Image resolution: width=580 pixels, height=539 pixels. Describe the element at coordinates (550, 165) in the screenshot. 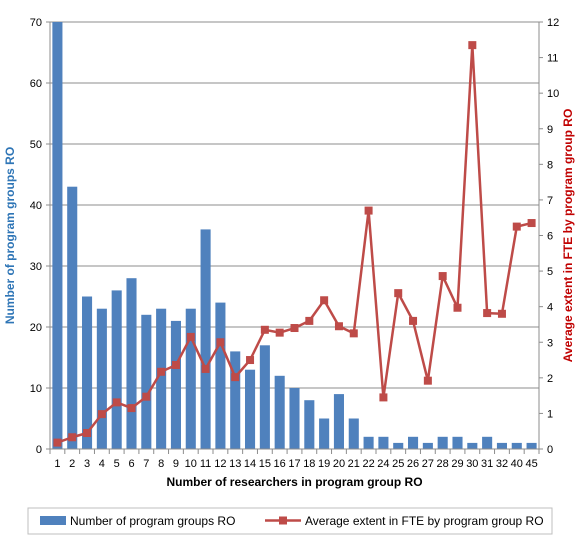

I see `y2-tick-label: 8` at that location.